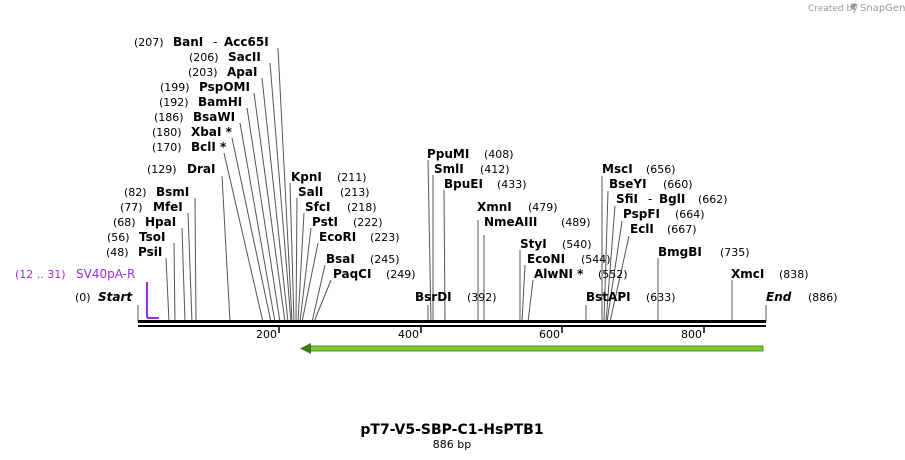 This screenshot has height=460, width=905. I want to click on svg-text: (660), so click(678, 184).